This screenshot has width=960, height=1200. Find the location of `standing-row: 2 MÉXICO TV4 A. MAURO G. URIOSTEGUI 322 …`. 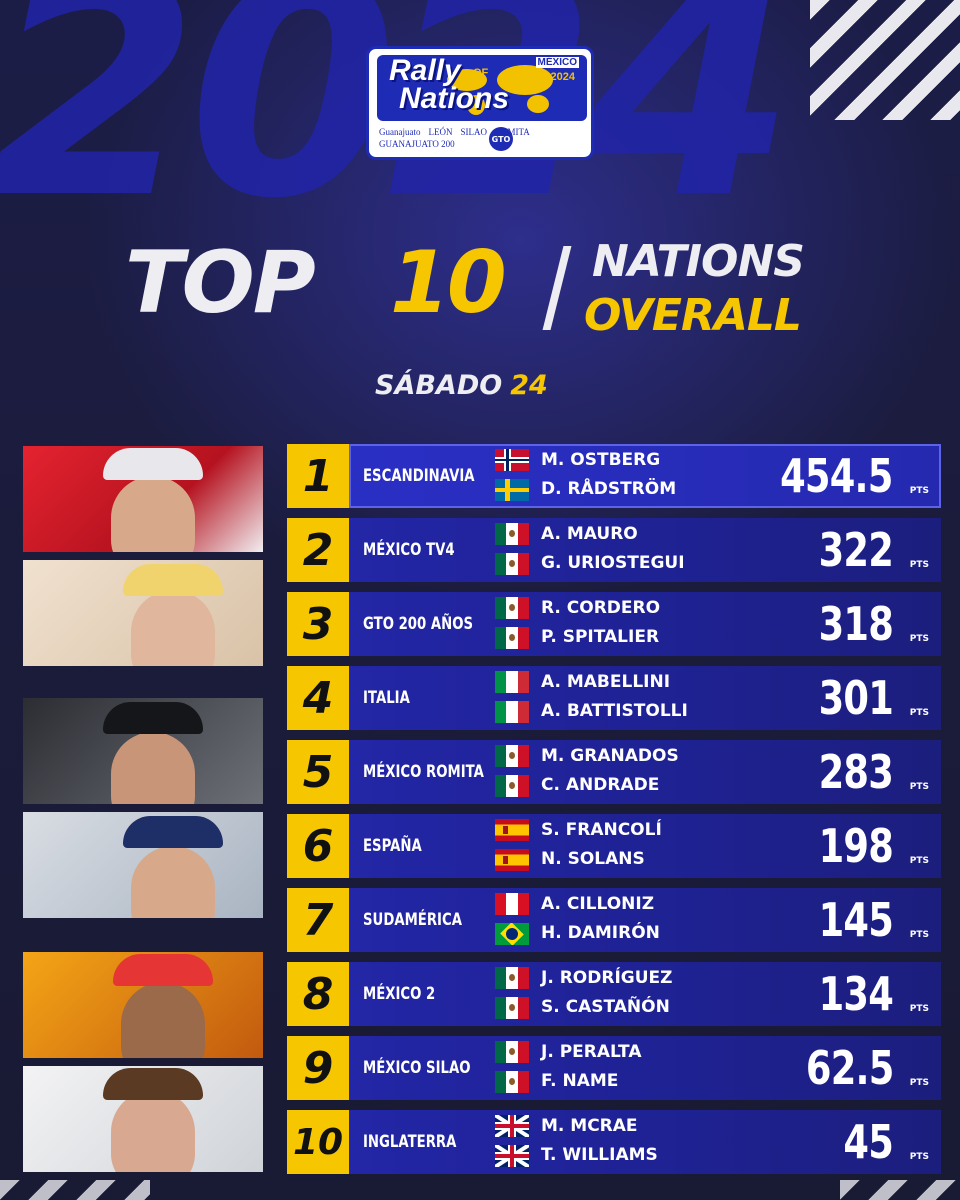

standing-row: 2 MÉXICO TV4 A. MAURO G. URIOSTEGUI 322 … is located at coordinates (614, 550).